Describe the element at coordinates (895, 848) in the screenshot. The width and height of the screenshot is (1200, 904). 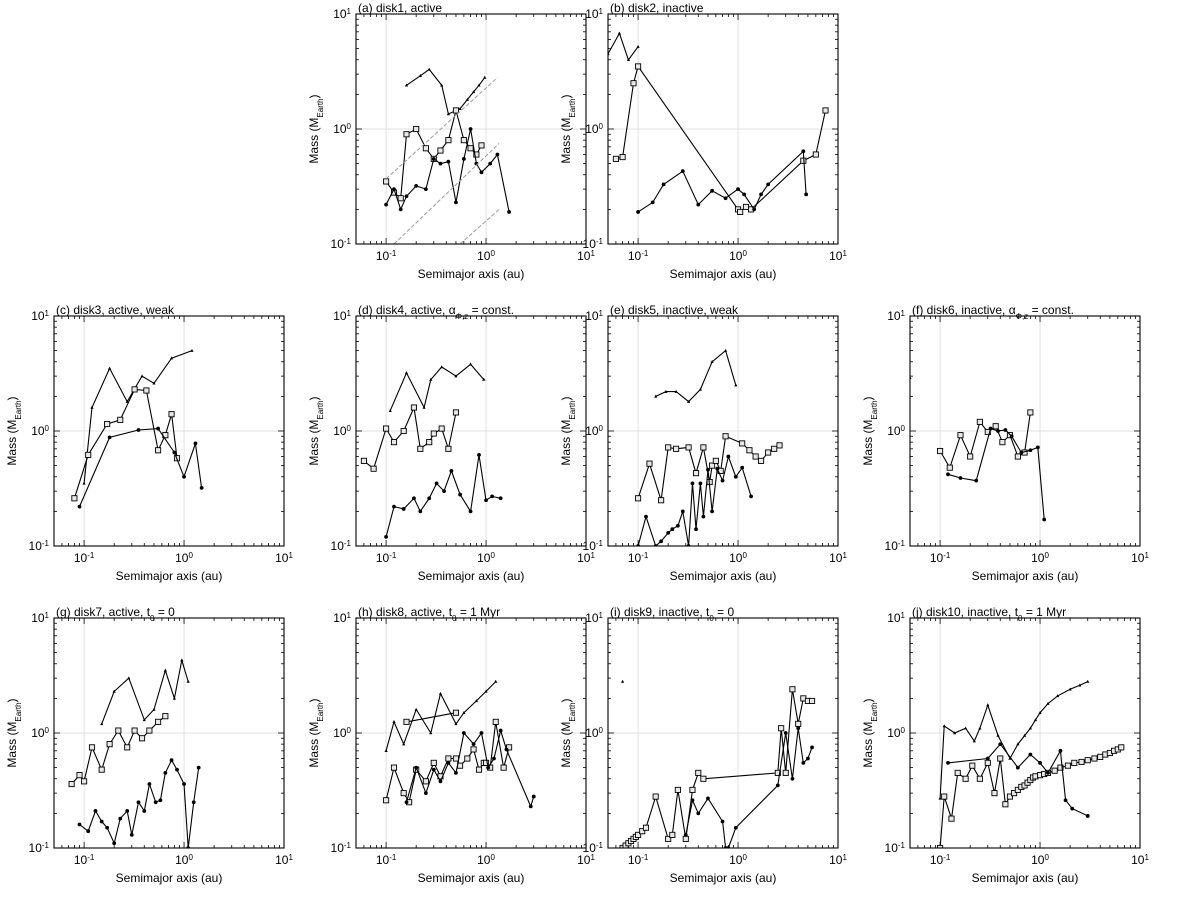
I see `y-tick-label: 10⁻¹` at that location.